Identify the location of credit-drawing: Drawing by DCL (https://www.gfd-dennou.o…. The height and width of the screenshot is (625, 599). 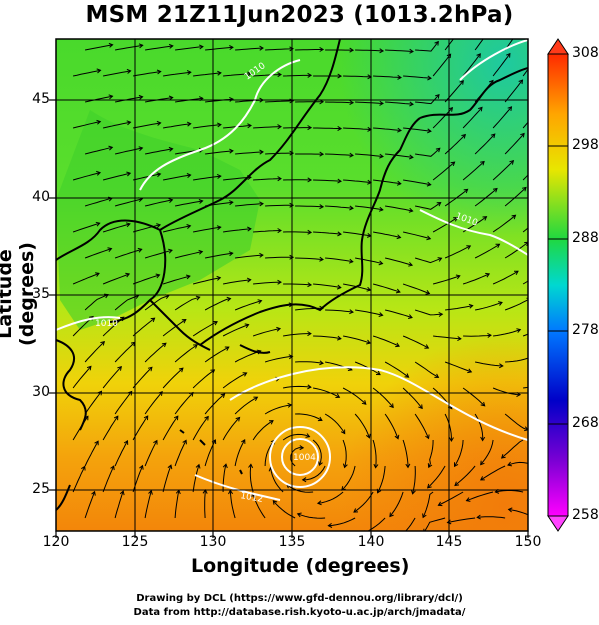
(299, 598).